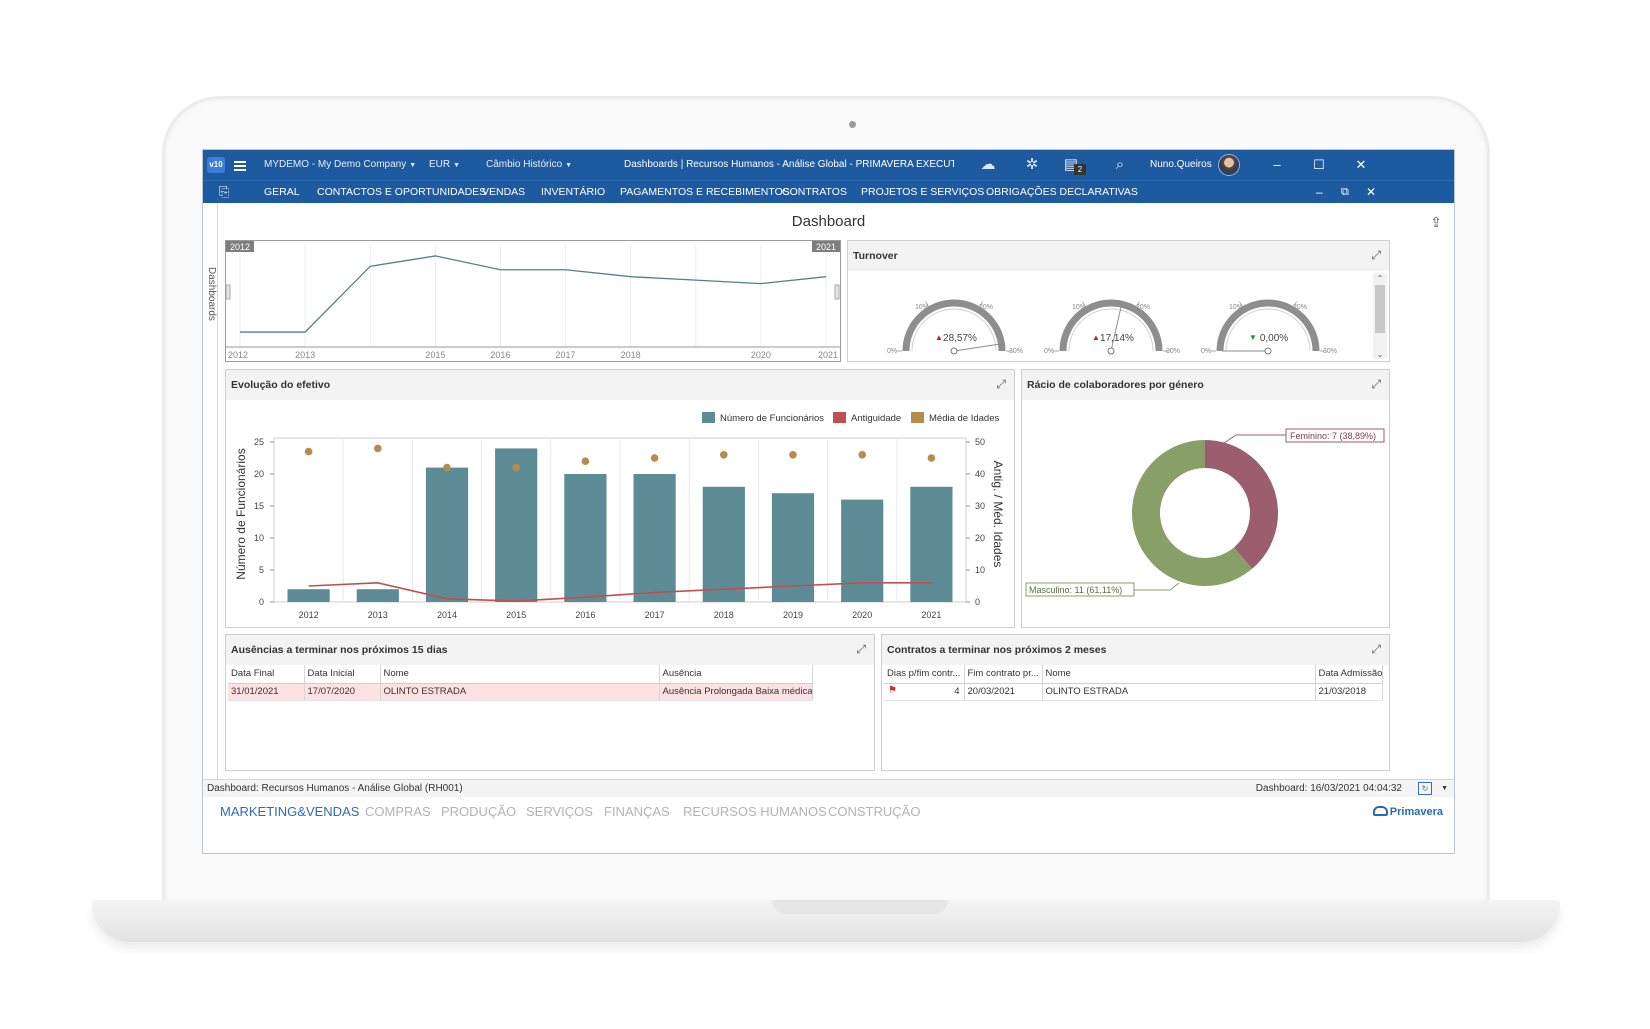  I want to click on maximize-icon: ☐, so click(1319, 164).